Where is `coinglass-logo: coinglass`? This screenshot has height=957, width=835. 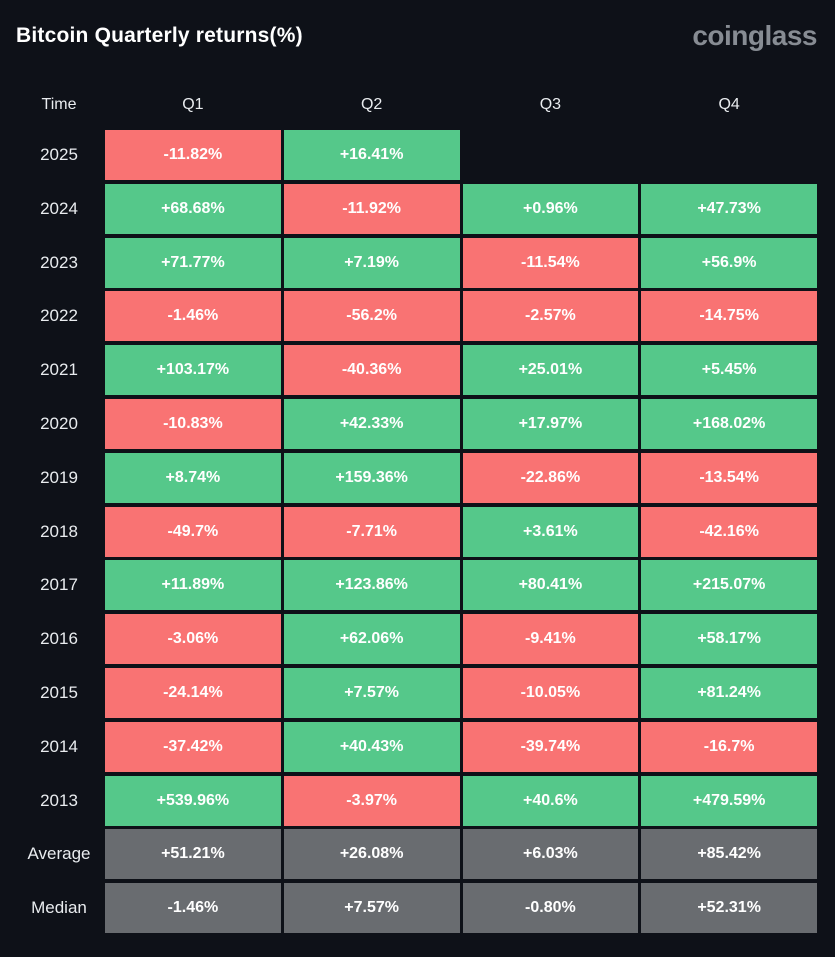 coinglass-logo: coinglass is located at coordinates (754, 35).